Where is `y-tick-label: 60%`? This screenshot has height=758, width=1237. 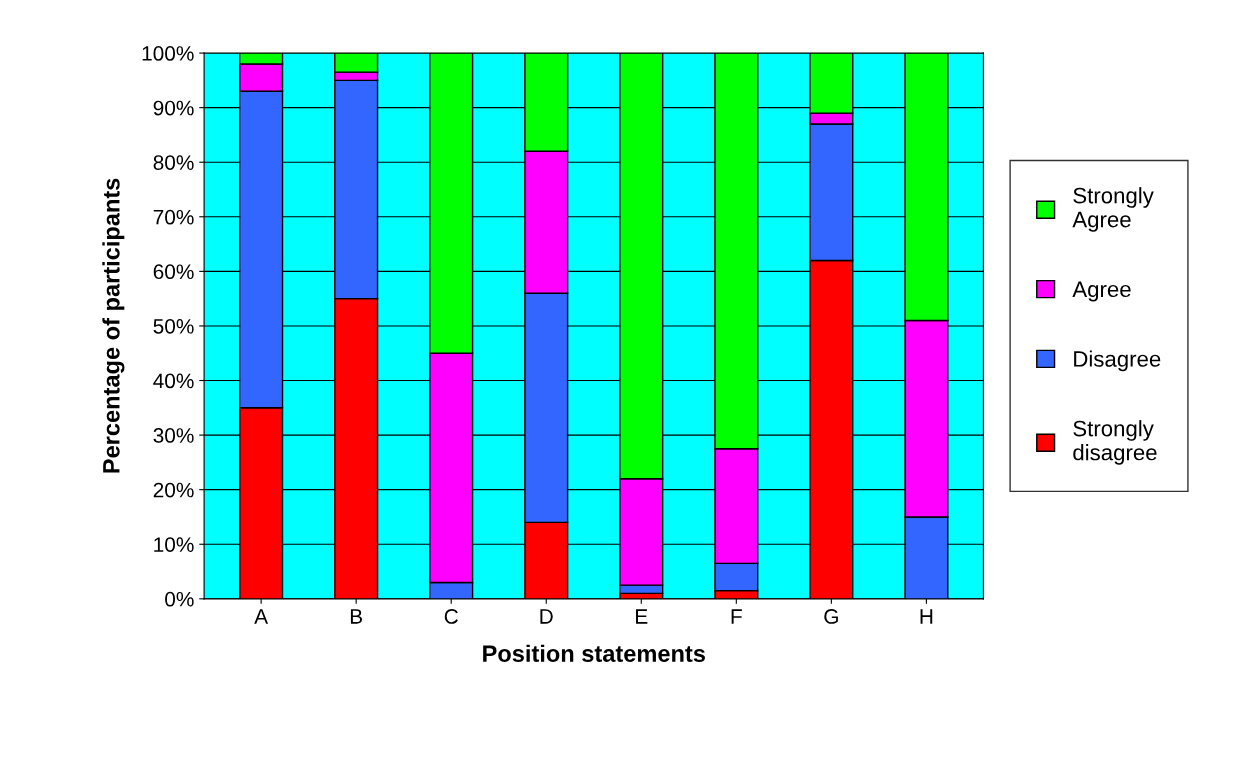
y-tick-label: 60% is located at coordinates (173, 272).